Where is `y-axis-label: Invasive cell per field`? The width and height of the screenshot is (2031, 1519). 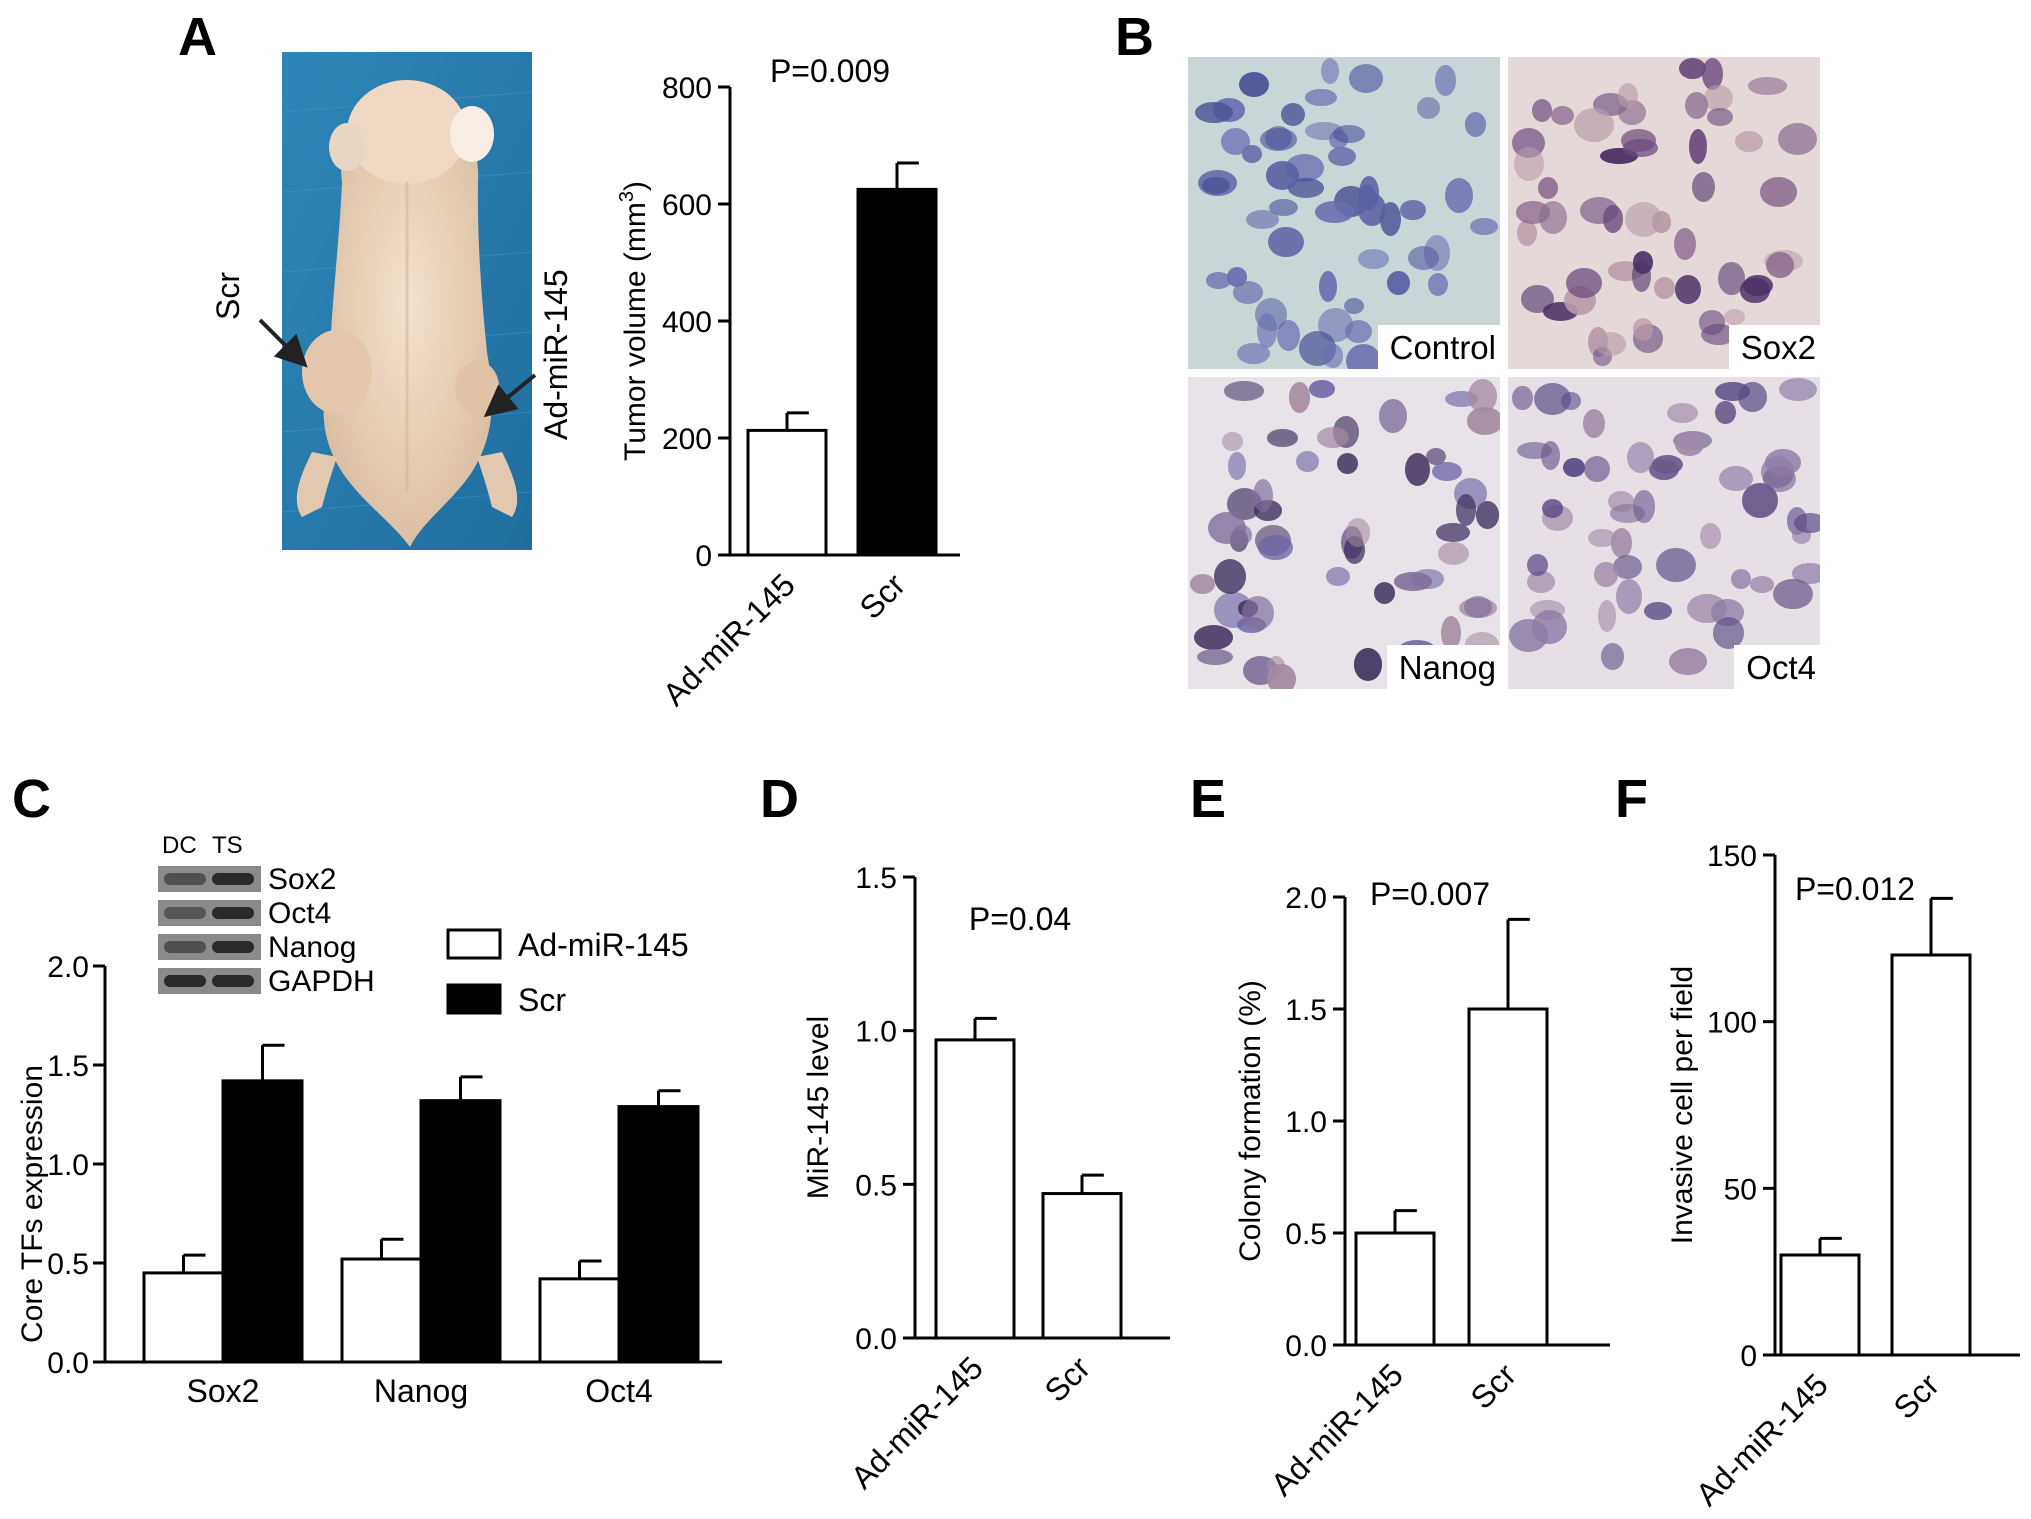
y-axis-label: Invasive cell per field is located at coordinates (1682, 1105).